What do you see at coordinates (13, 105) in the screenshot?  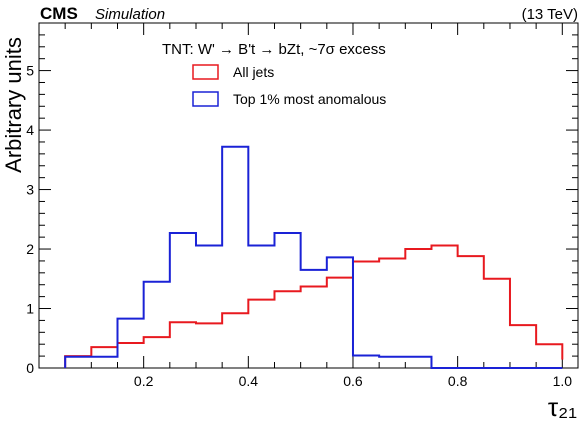 I see `y-axis-label: Arbitrary units` at bounding box center [13, 105].